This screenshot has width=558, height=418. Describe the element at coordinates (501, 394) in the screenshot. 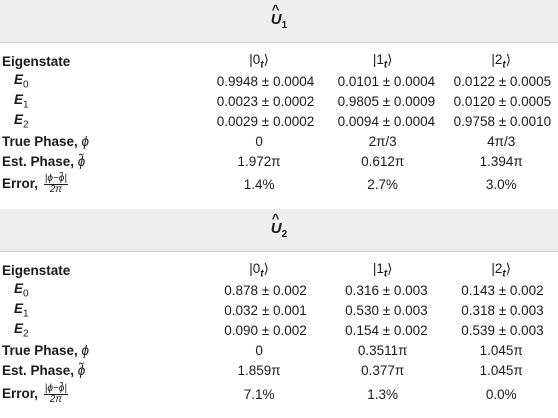

I see `cell: 0.0%` at that location.